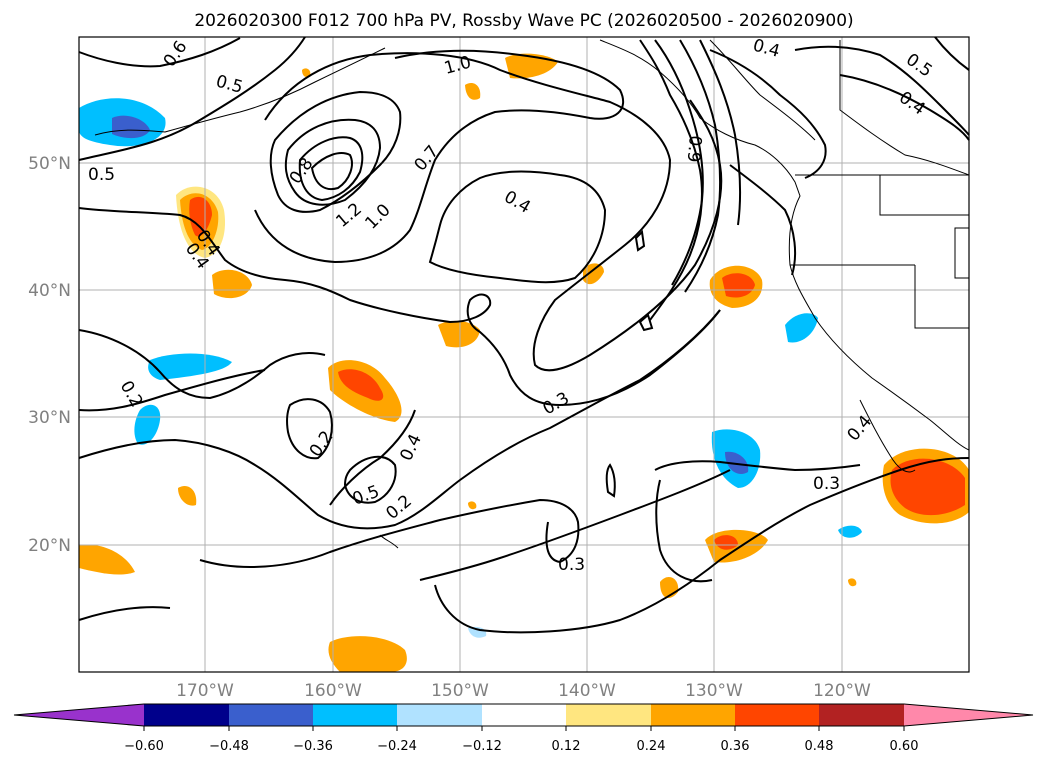  What do you see at coordinates (361, 385) in the screenshot?
I see `positive-anomaly-c-core` at bounding box center [361, 385].